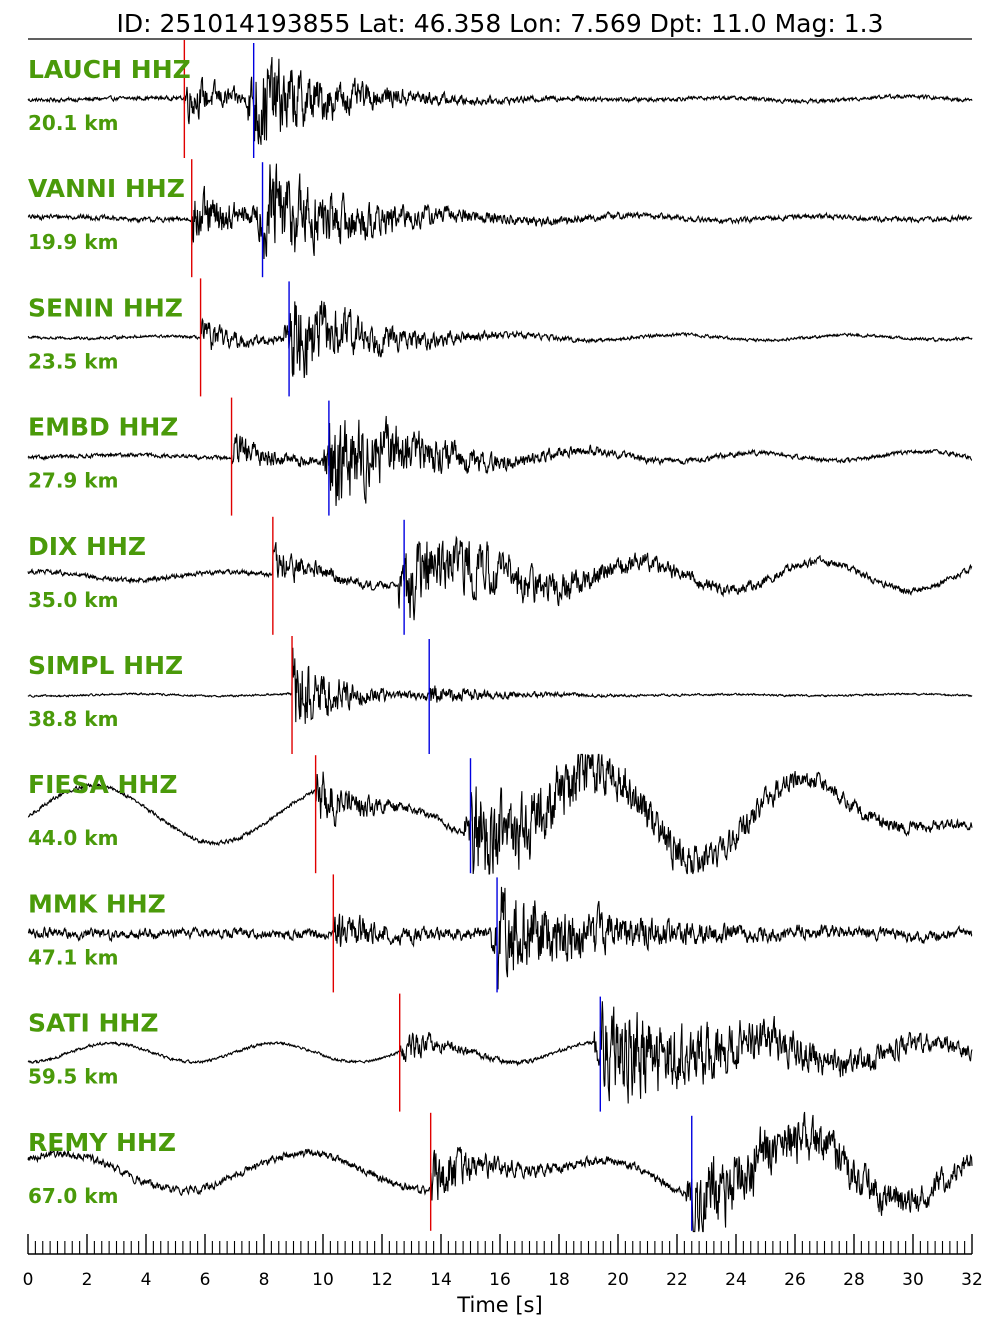 The height and width of the screenshot is (1333, 1000). I want to click on trace-row: VANNI HHZ 19.9 km, so click(500, 218).